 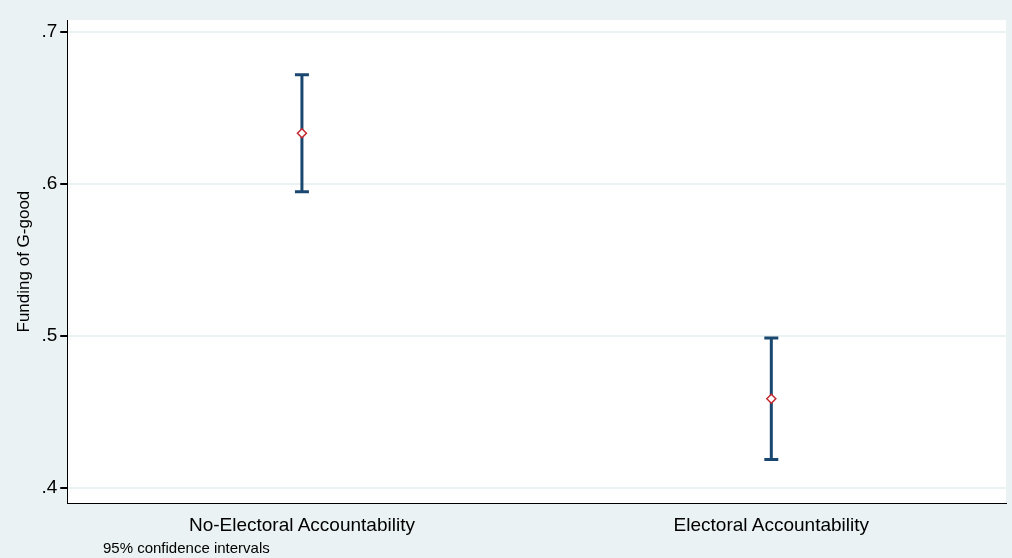 I want to click on y-tick-label: .6, so click(x=49, y=183).